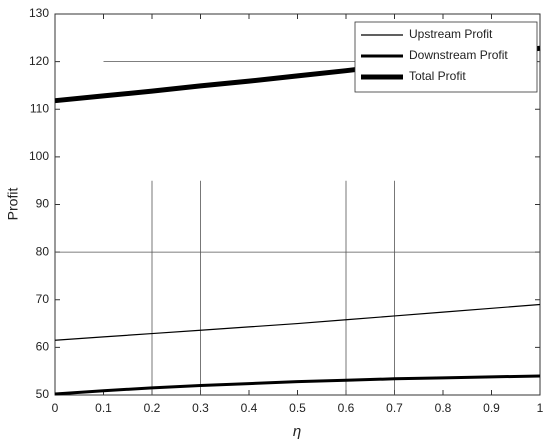  I want to click on x-tick-label: 1, so click(540, 408).